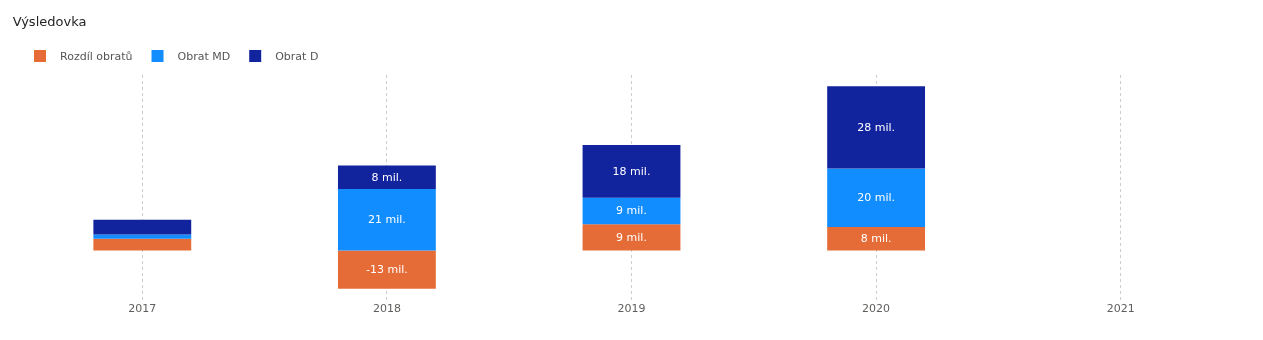 The width and height of the screenshot is (1263, 340). Describe the element at coordinates (96, 57) in the screenshot. I see `legend-label: Rozdíl obratů` at that location.